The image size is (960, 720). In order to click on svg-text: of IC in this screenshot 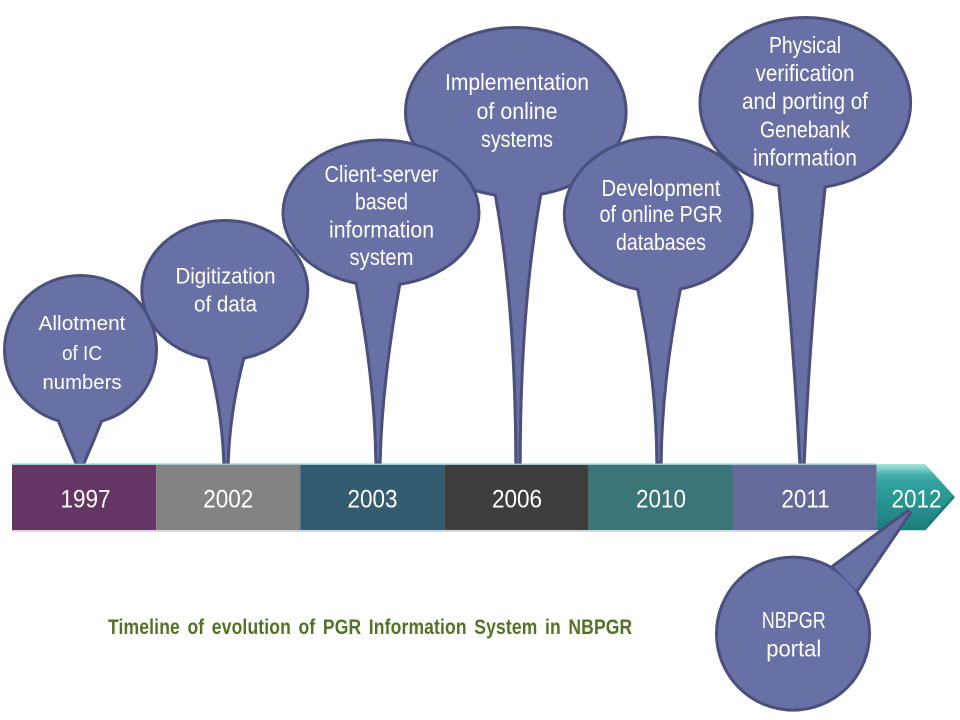, I will do `click(82, 353)`.